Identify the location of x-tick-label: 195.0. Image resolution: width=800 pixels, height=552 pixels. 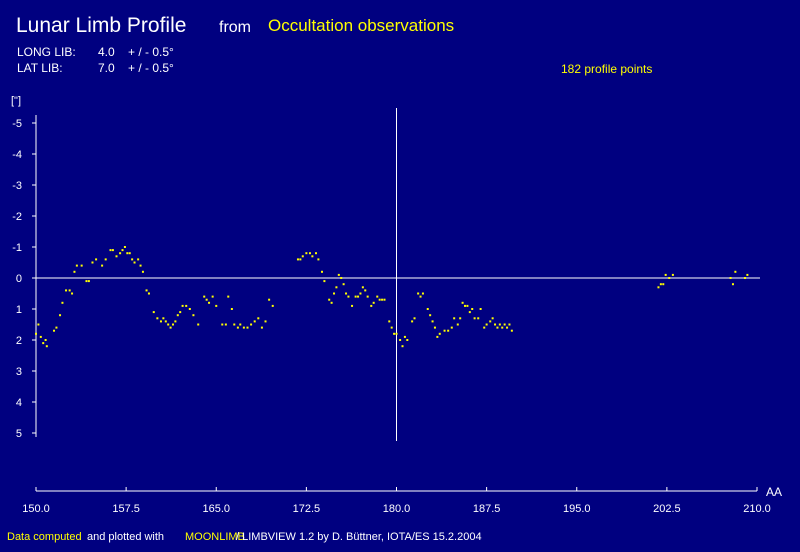
(577, 509).